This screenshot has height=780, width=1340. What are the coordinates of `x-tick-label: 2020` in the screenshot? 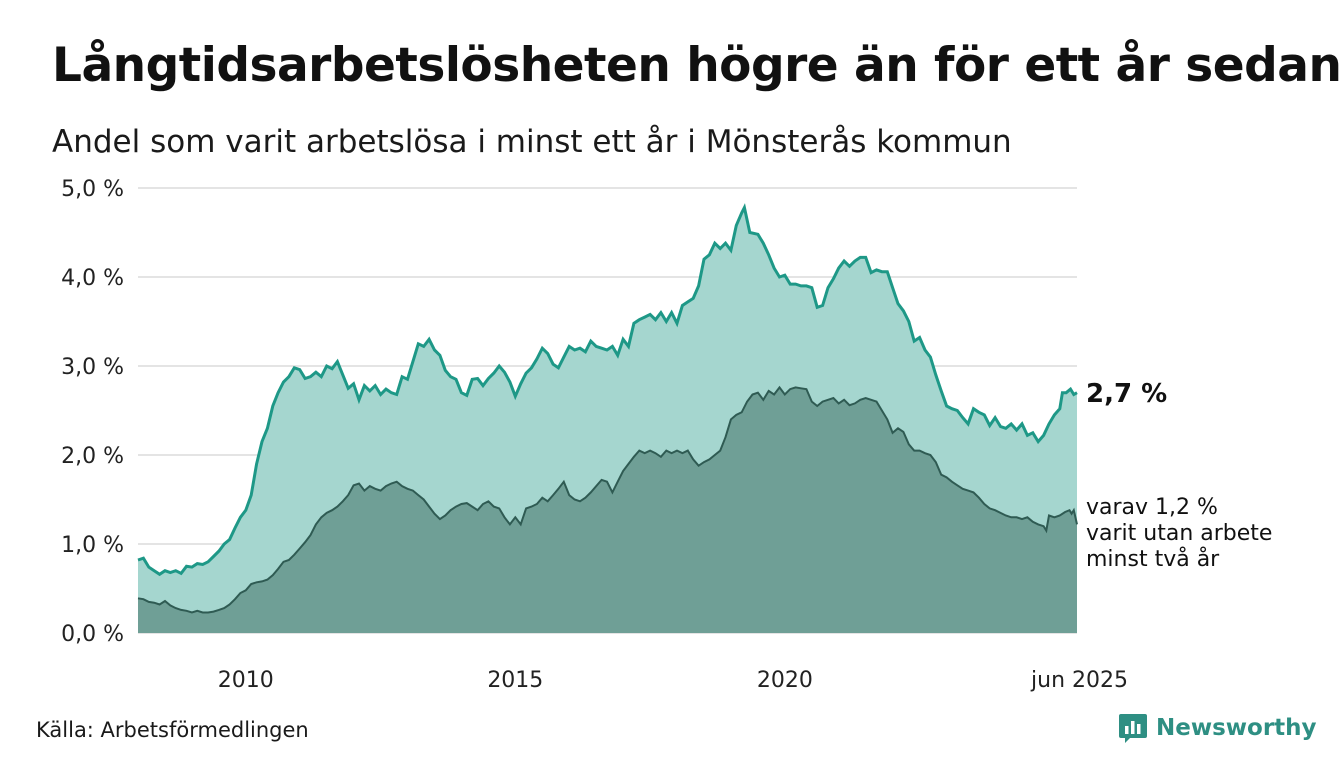 It's located at (785, 680).